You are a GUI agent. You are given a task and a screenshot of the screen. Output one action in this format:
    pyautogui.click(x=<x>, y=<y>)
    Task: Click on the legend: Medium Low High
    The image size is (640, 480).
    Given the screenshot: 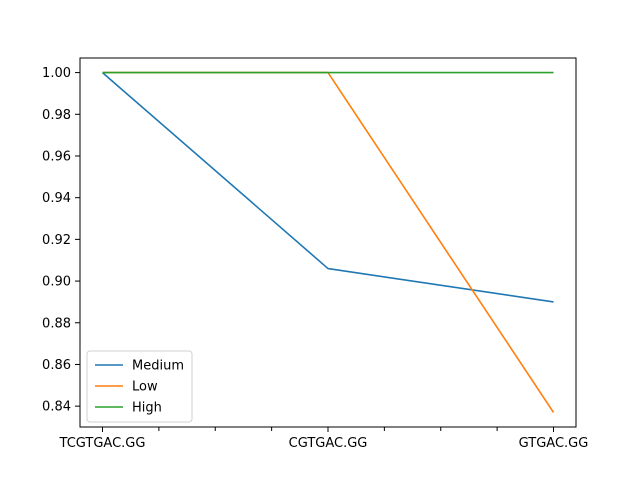 What is the action you would take?
    pyautogui.click(x=139, y=386)
    